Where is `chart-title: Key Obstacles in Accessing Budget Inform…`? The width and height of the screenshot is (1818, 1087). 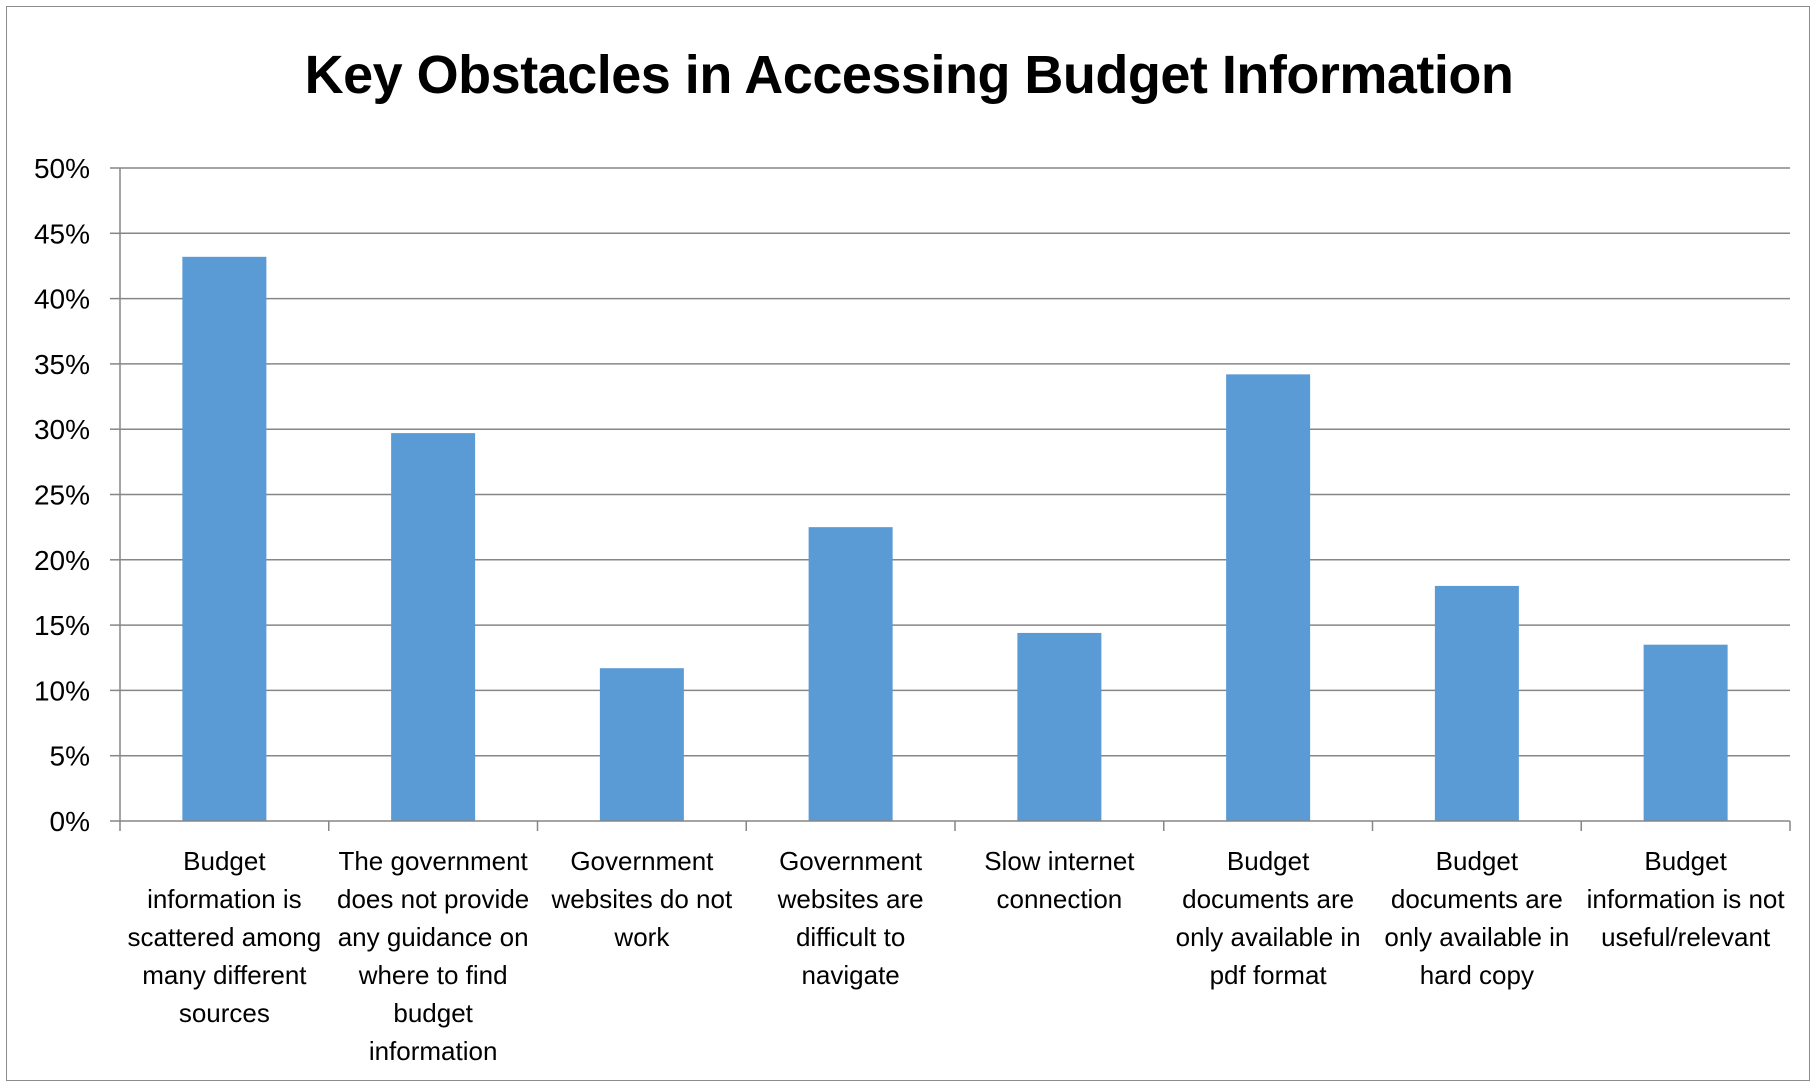
chart-title: Key Obstacles in Accessing Budget Inform… is located at coordinates (909, 75).